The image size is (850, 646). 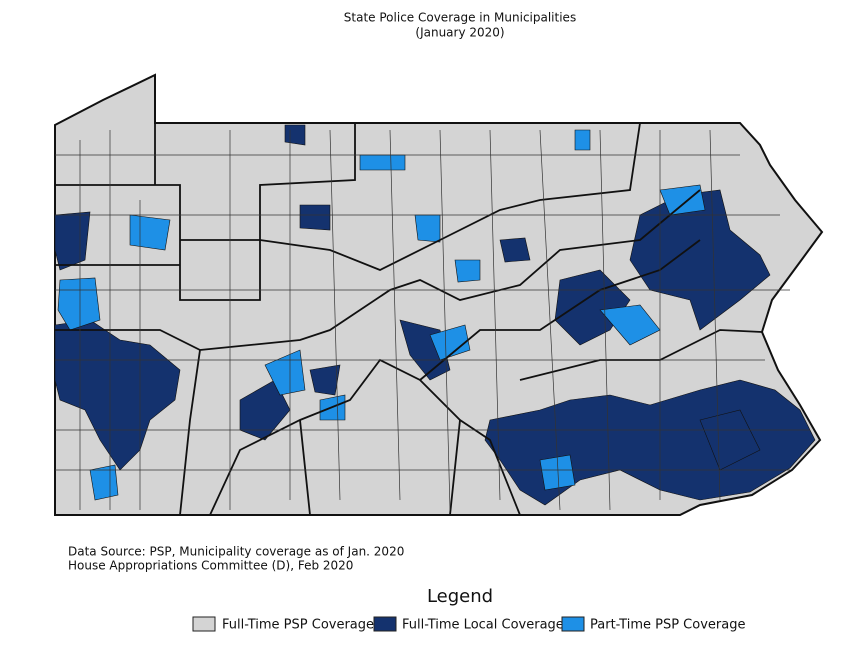 What do you see at coordinates (298, 625) in the screenshot?
I see `legend-label: Full-Time PSP Coverage` at bounding box center [298, 625].